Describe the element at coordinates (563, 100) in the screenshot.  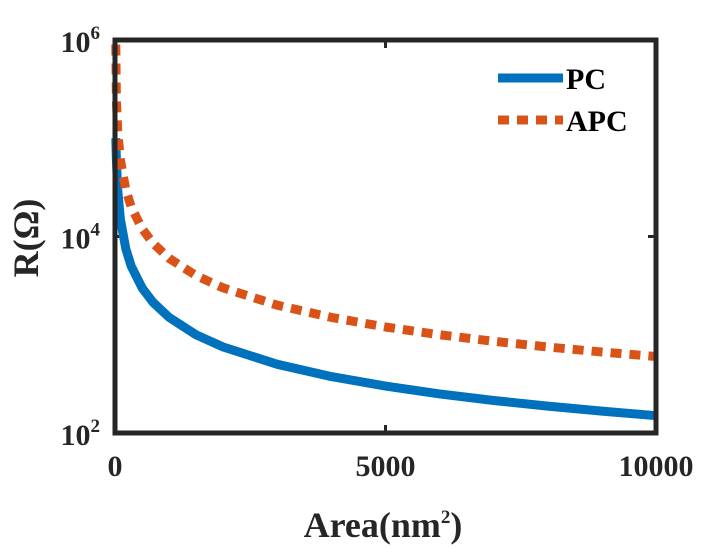
I see `legend: PC APC` at that location.